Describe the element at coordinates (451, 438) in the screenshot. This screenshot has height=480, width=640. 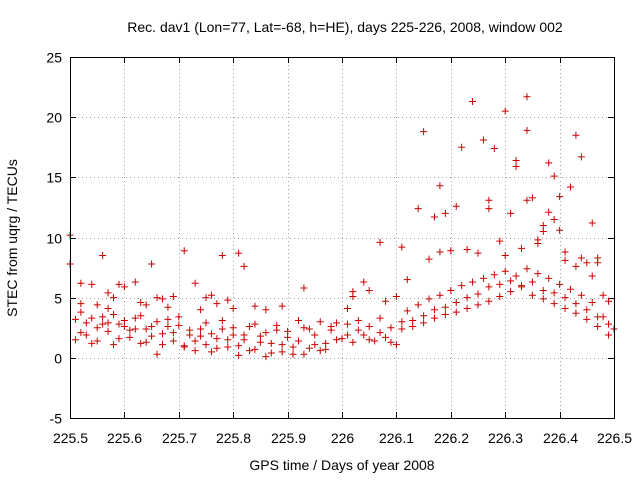
I see `x-tick-label: 226.2` at that location.